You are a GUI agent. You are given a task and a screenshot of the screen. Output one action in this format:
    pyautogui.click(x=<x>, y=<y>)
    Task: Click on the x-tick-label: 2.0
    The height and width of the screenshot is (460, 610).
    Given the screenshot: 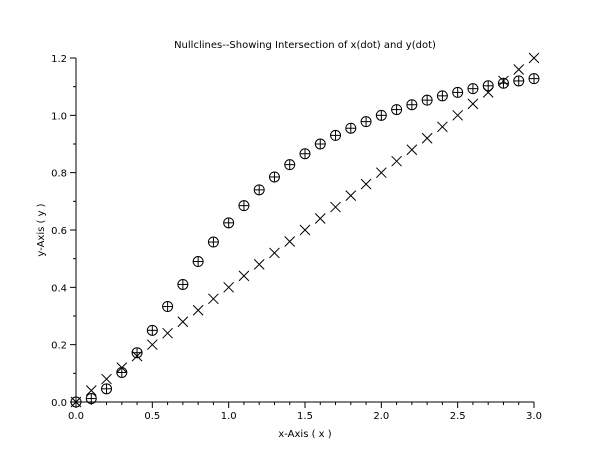 What is the action you would take?
    pyautogui.click(x=381, y=416)
    